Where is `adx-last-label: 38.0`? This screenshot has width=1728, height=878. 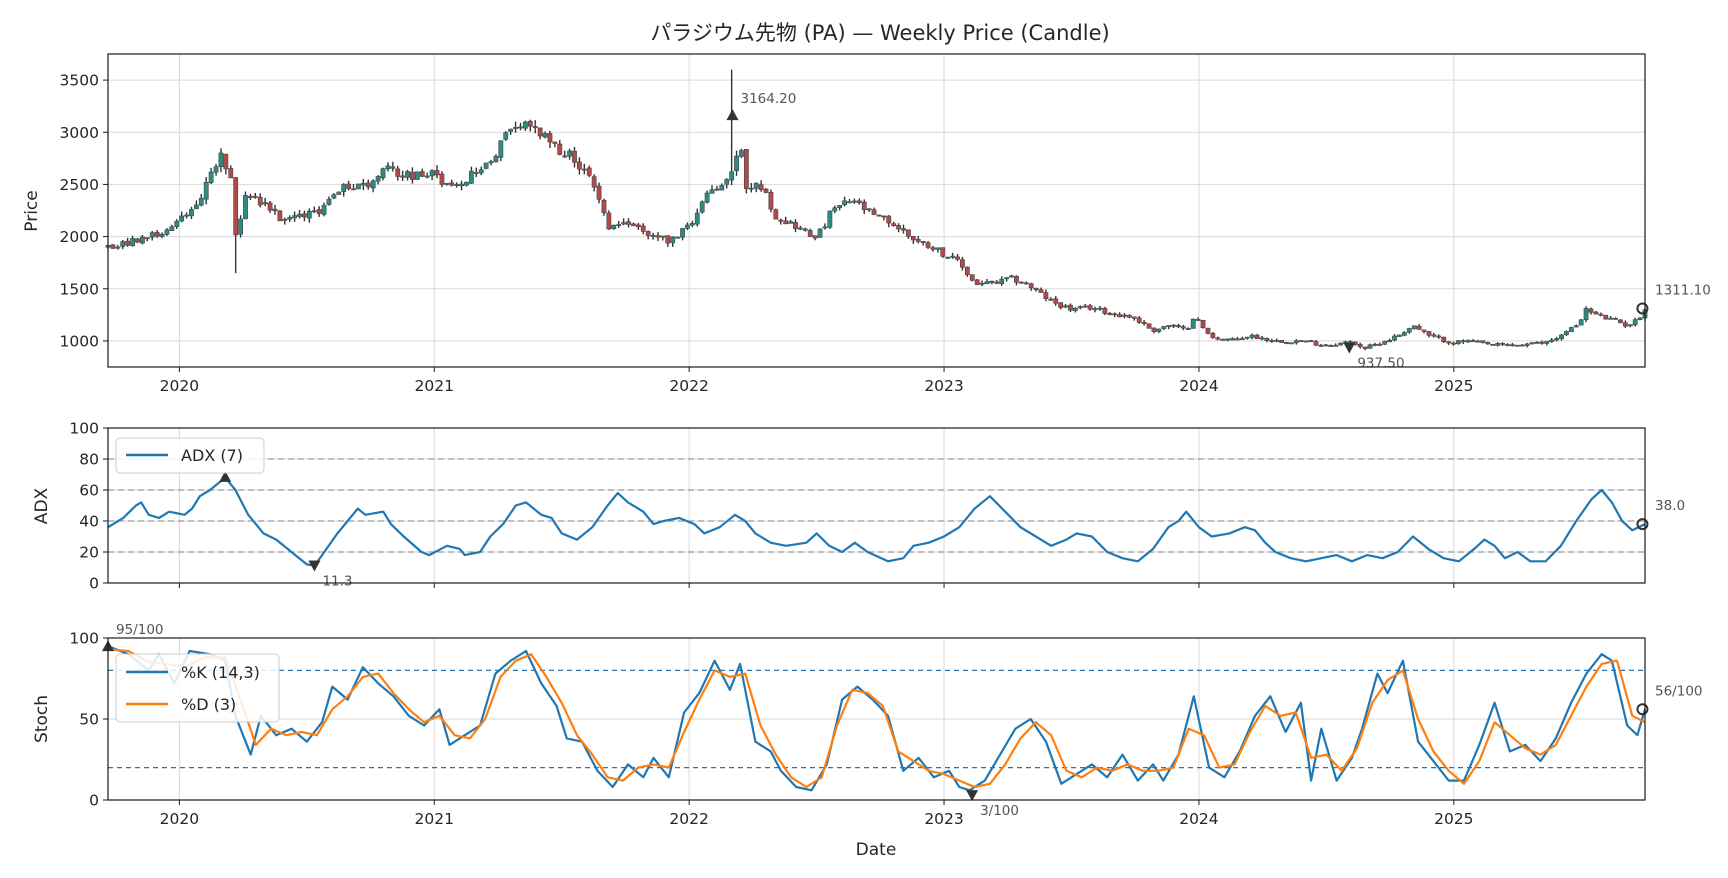 adx-last-label: 38.0 is located at coordinates (1670, 506).